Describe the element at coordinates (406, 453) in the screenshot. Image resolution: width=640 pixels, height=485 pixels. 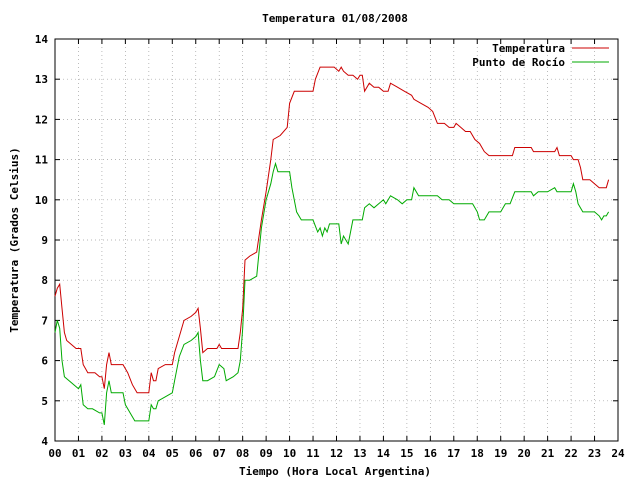
I see `x-tick-label: 15` at that location.